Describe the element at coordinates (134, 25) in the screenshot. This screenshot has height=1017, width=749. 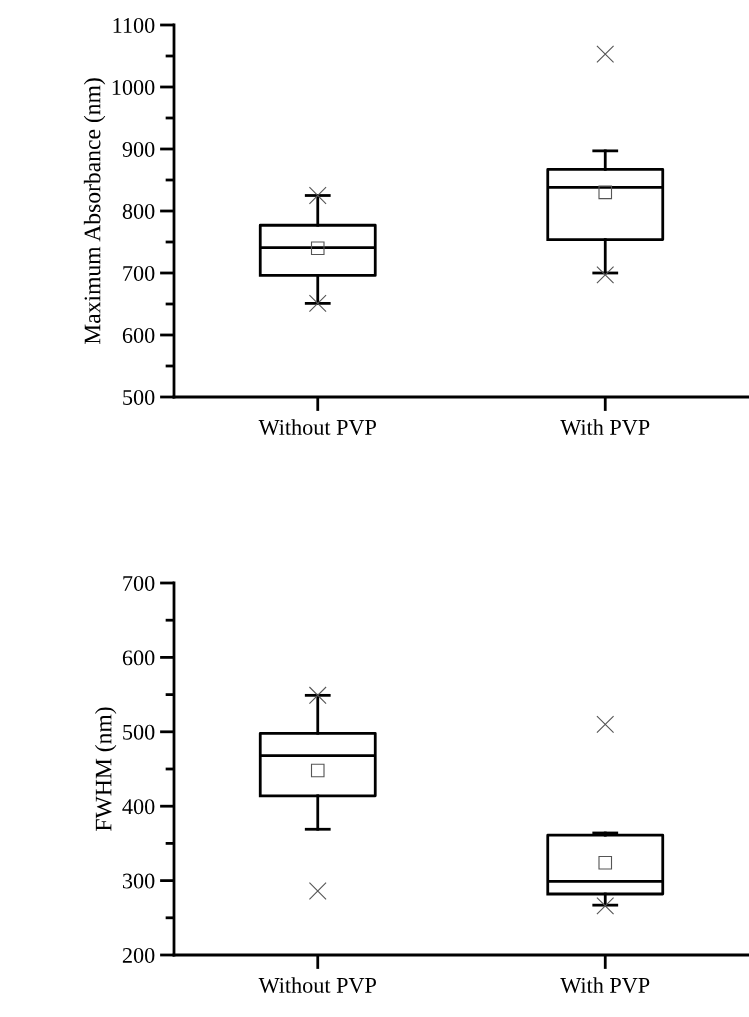
I see `y-tick-label: 1100` at that location.